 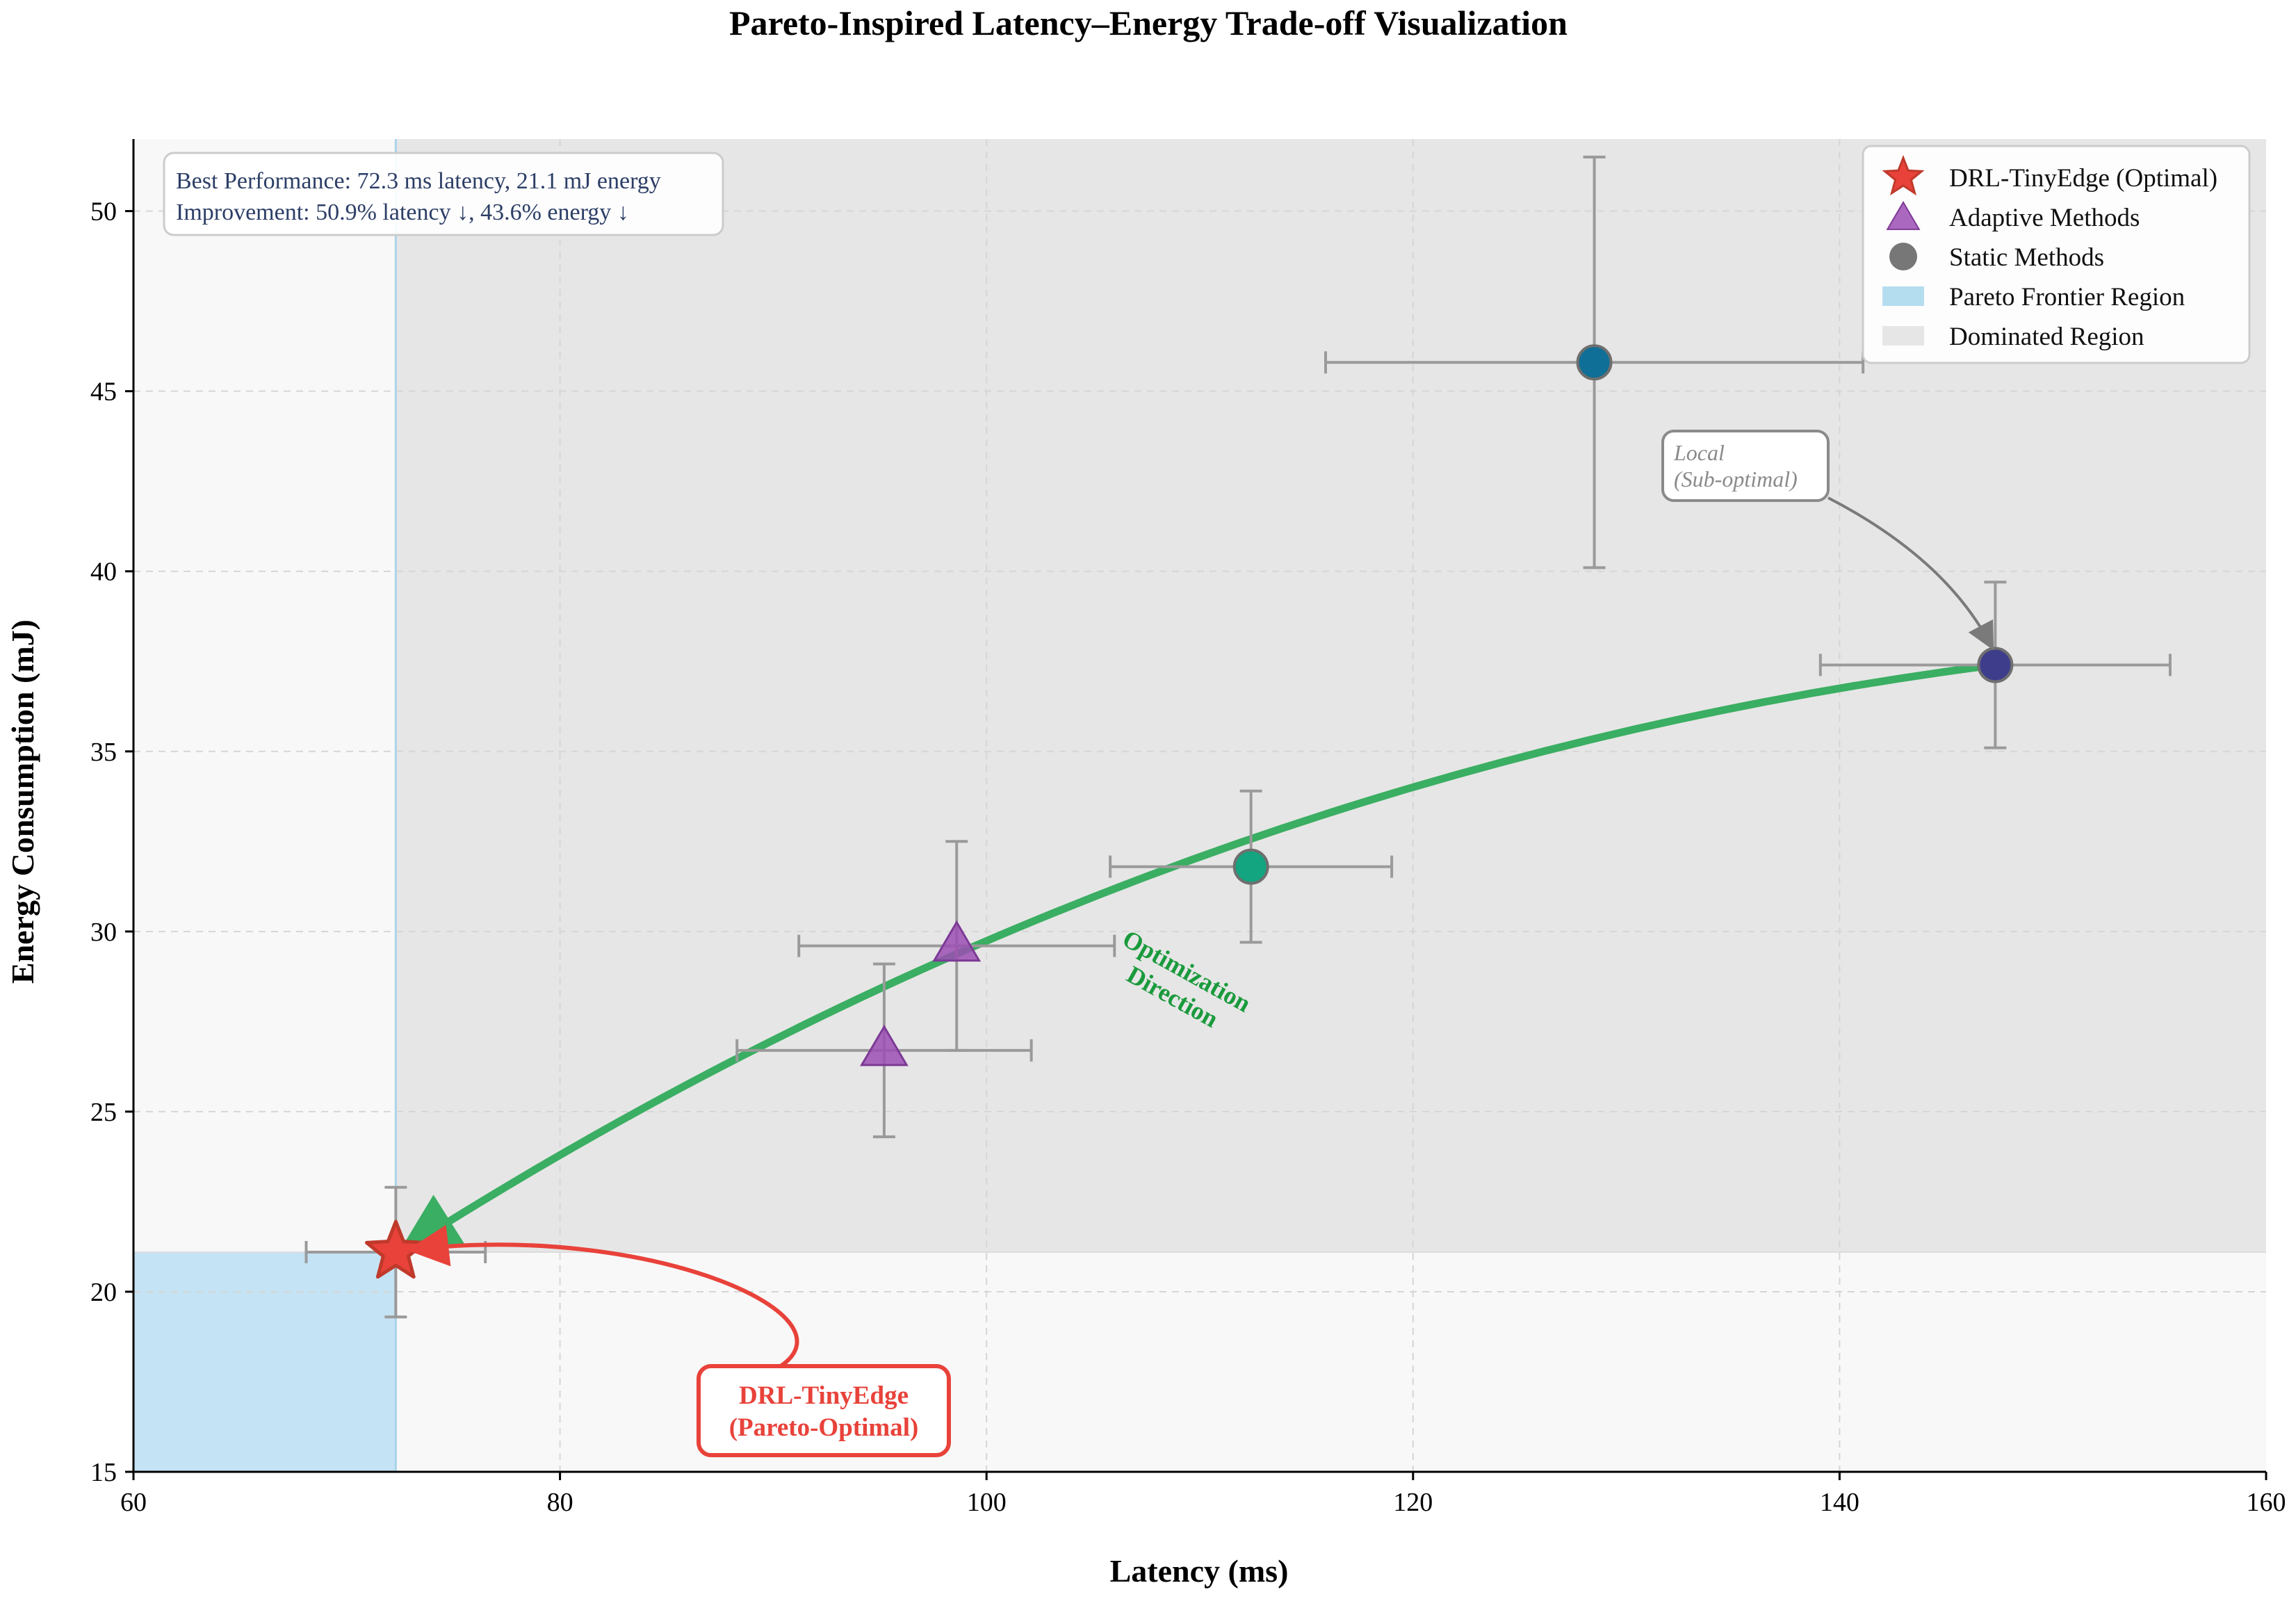 What do you see at coordinates (1199, 1571) in the screenshot?
I see `x-axis-label: Latency (ms)` at bounding box center [1199, 1571].